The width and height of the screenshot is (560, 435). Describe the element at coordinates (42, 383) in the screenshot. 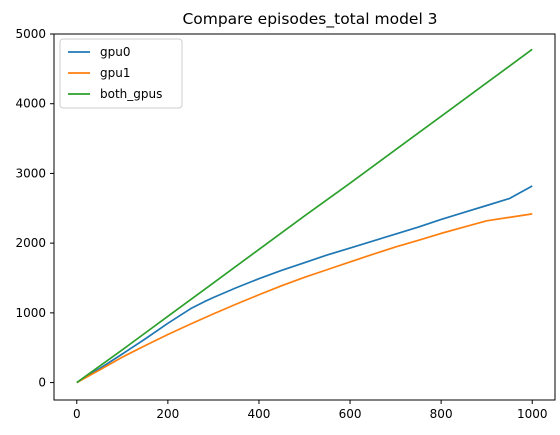

I see `y-tick-label: 0` at that location.